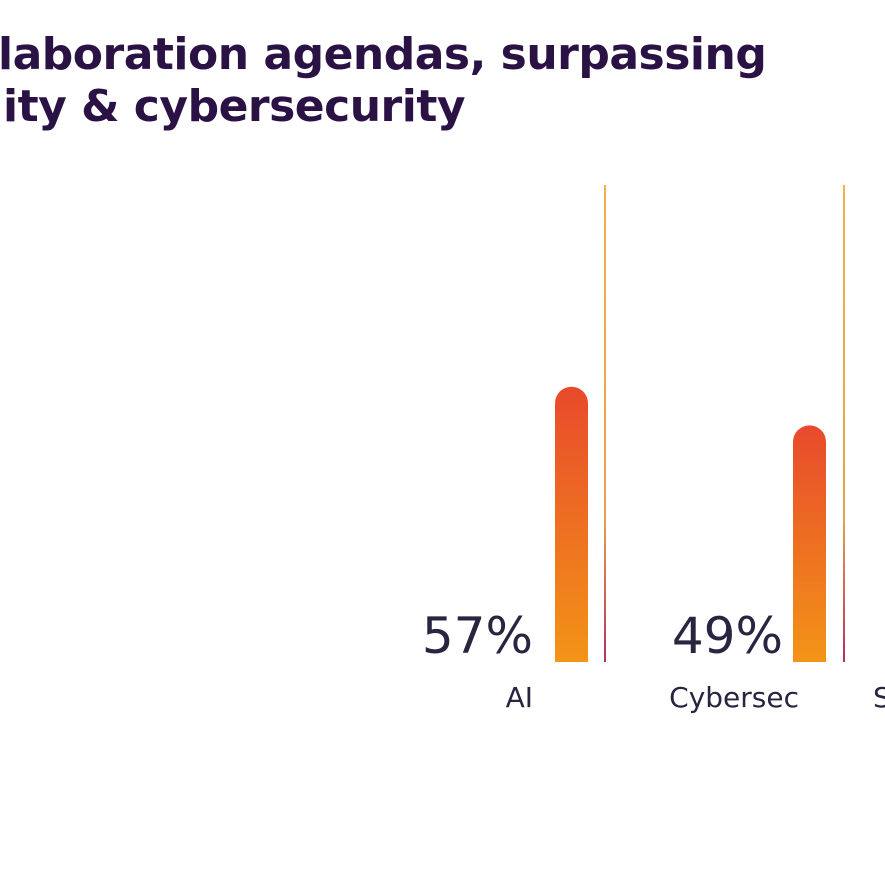  Describe the element at coordinates (571, 524) in the screenshot. I see `bar-ai` at that location.